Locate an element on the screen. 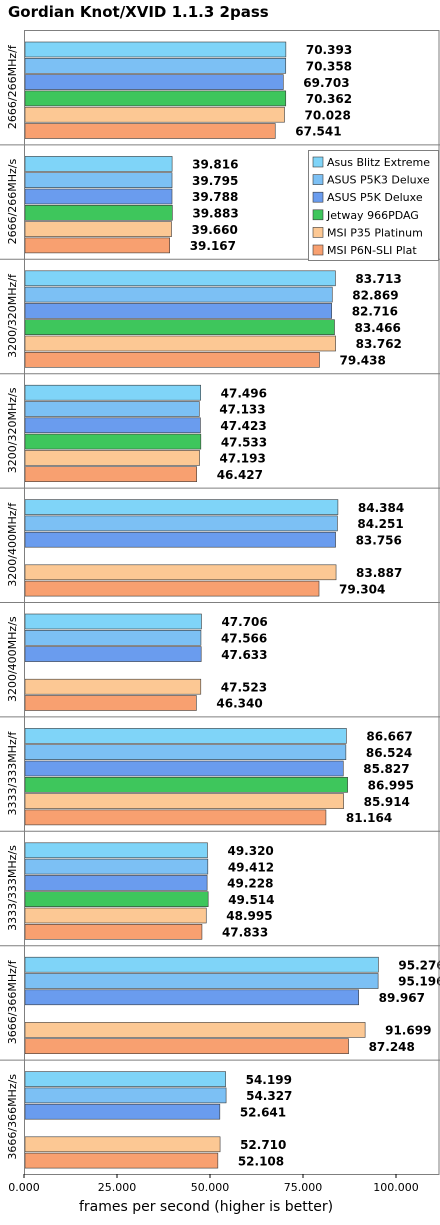  value-label: 84.384 is located at coordinates (381, 508).